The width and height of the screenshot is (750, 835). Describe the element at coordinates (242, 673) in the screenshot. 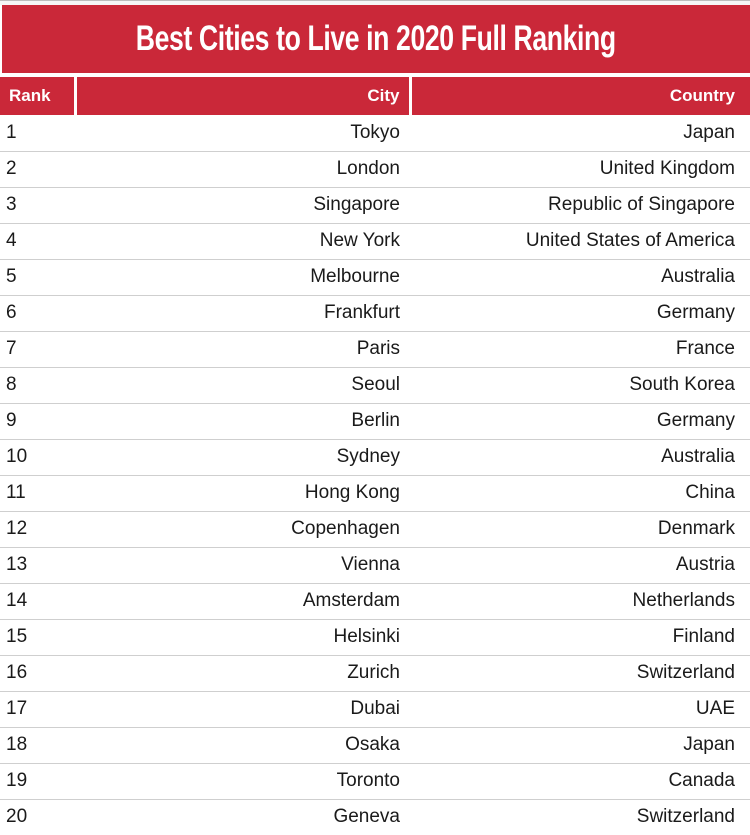

I see `city-cell: Zurich` at that location.